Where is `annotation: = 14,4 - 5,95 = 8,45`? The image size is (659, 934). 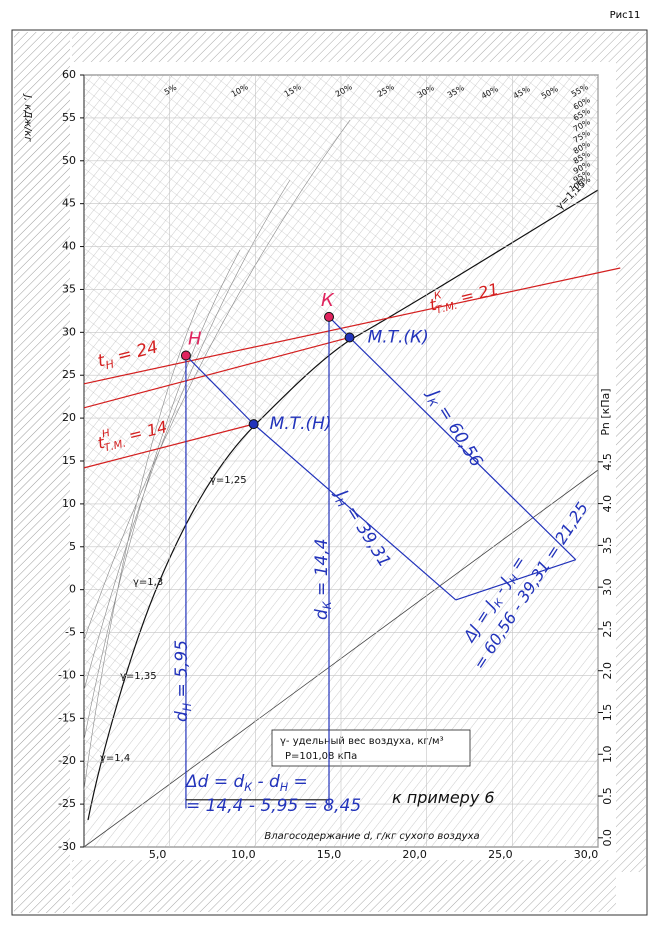 annotation: = 14,4 - 5,95 = 8,45 is located at coordinates (273, 806).